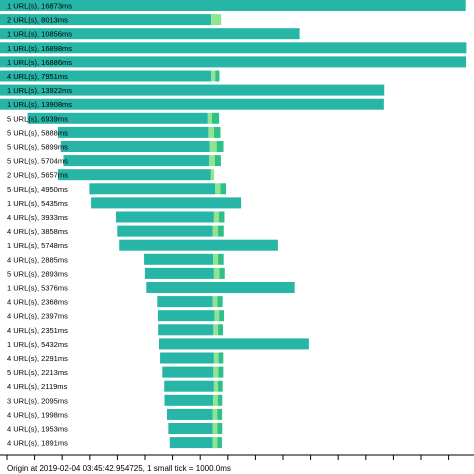  What do you see at coordinates (37, 245) in the screenshot?
I see `timeline-row-label: 1 URL(s), 5748ms` at bounding box center [37, 245].